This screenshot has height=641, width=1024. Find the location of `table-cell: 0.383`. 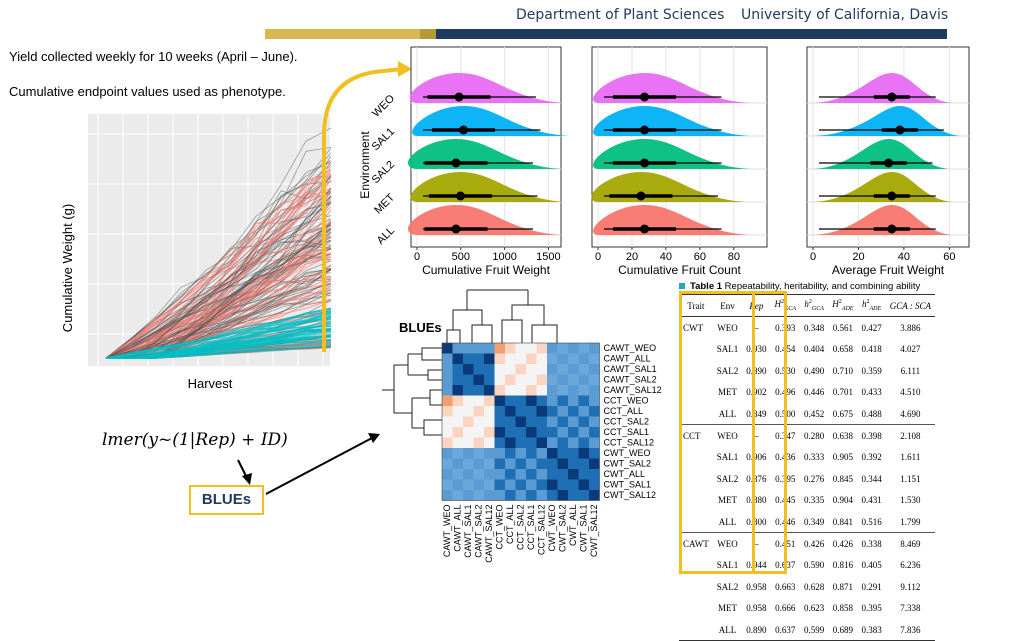

table-cell: 0.383 is located at coordinates (871, 629).